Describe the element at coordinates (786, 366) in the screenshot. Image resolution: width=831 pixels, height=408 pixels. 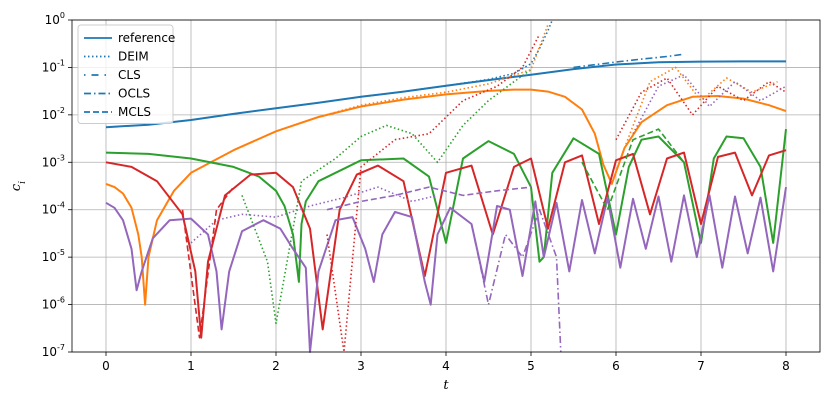
I see `x-tick-label: 8` at that location.